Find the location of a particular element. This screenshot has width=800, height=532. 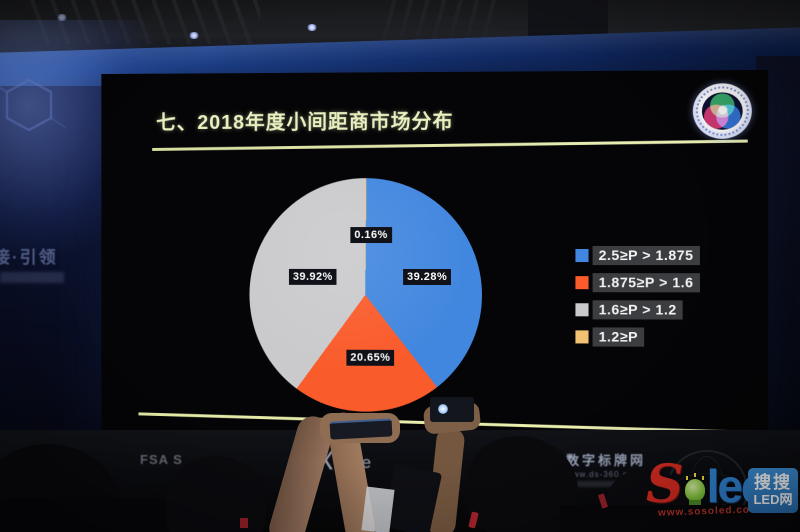

badge-line1: 搜搜 is located at coordinates (773, 482).